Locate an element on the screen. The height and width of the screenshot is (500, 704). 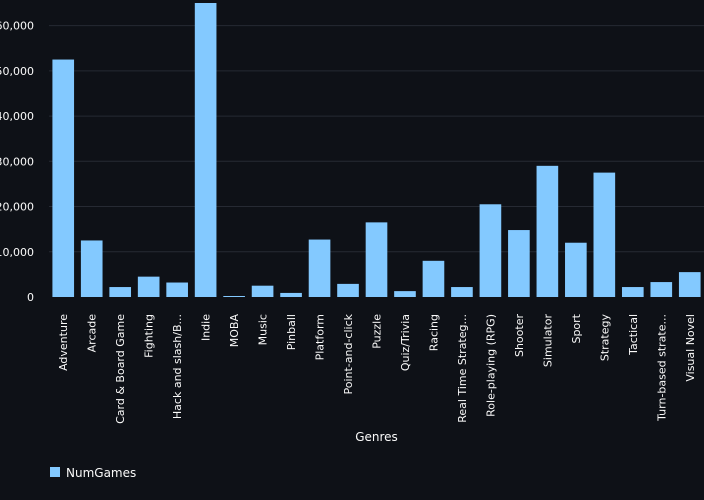
y-tick-label: 0 is located at coordinates (30, 297).